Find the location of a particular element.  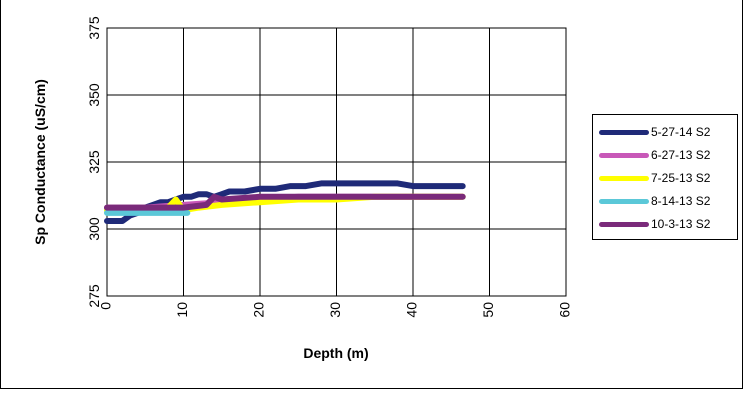

legend-item: 10-3-13 S2 is located at coordinates (654, 224).